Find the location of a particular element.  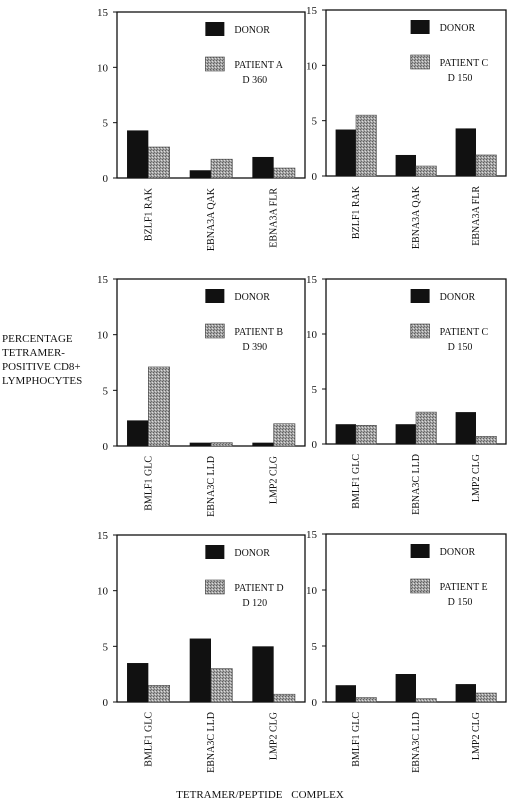

y-axis-label-line: LYMPHOCYTES is located at coordinates (42, 381).